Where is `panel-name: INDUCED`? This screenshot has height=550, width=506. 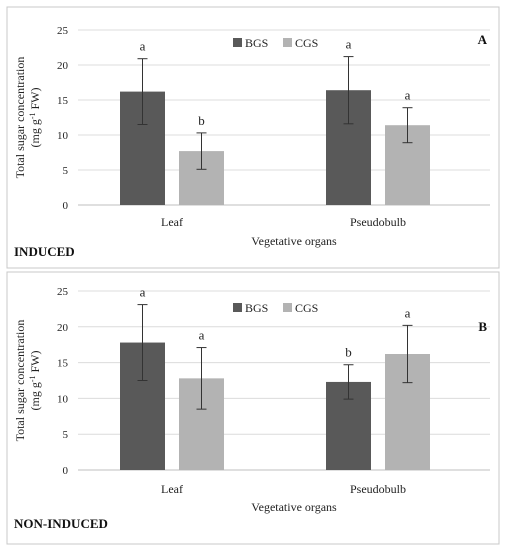
panel-name: INDUCED is located at coordinates (44, 251).